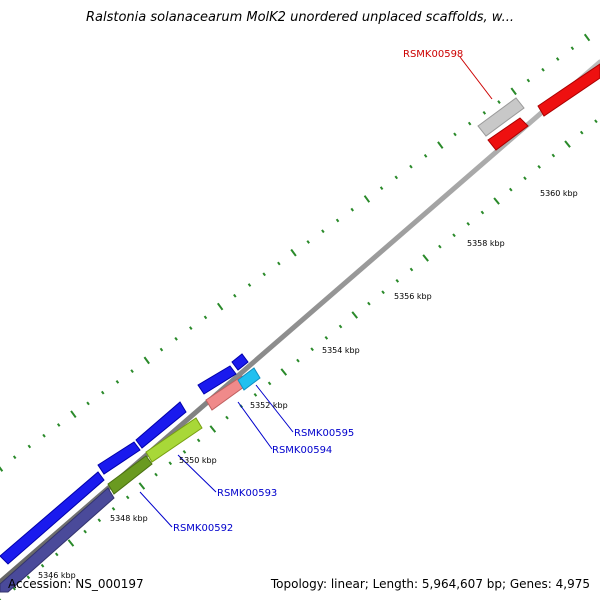 This screenshot has height=600, width=600. Describe the element at coordinates (433, 54) in the screenshot. I see `gene-label-rsmk00598: RSMK00598` at that location.